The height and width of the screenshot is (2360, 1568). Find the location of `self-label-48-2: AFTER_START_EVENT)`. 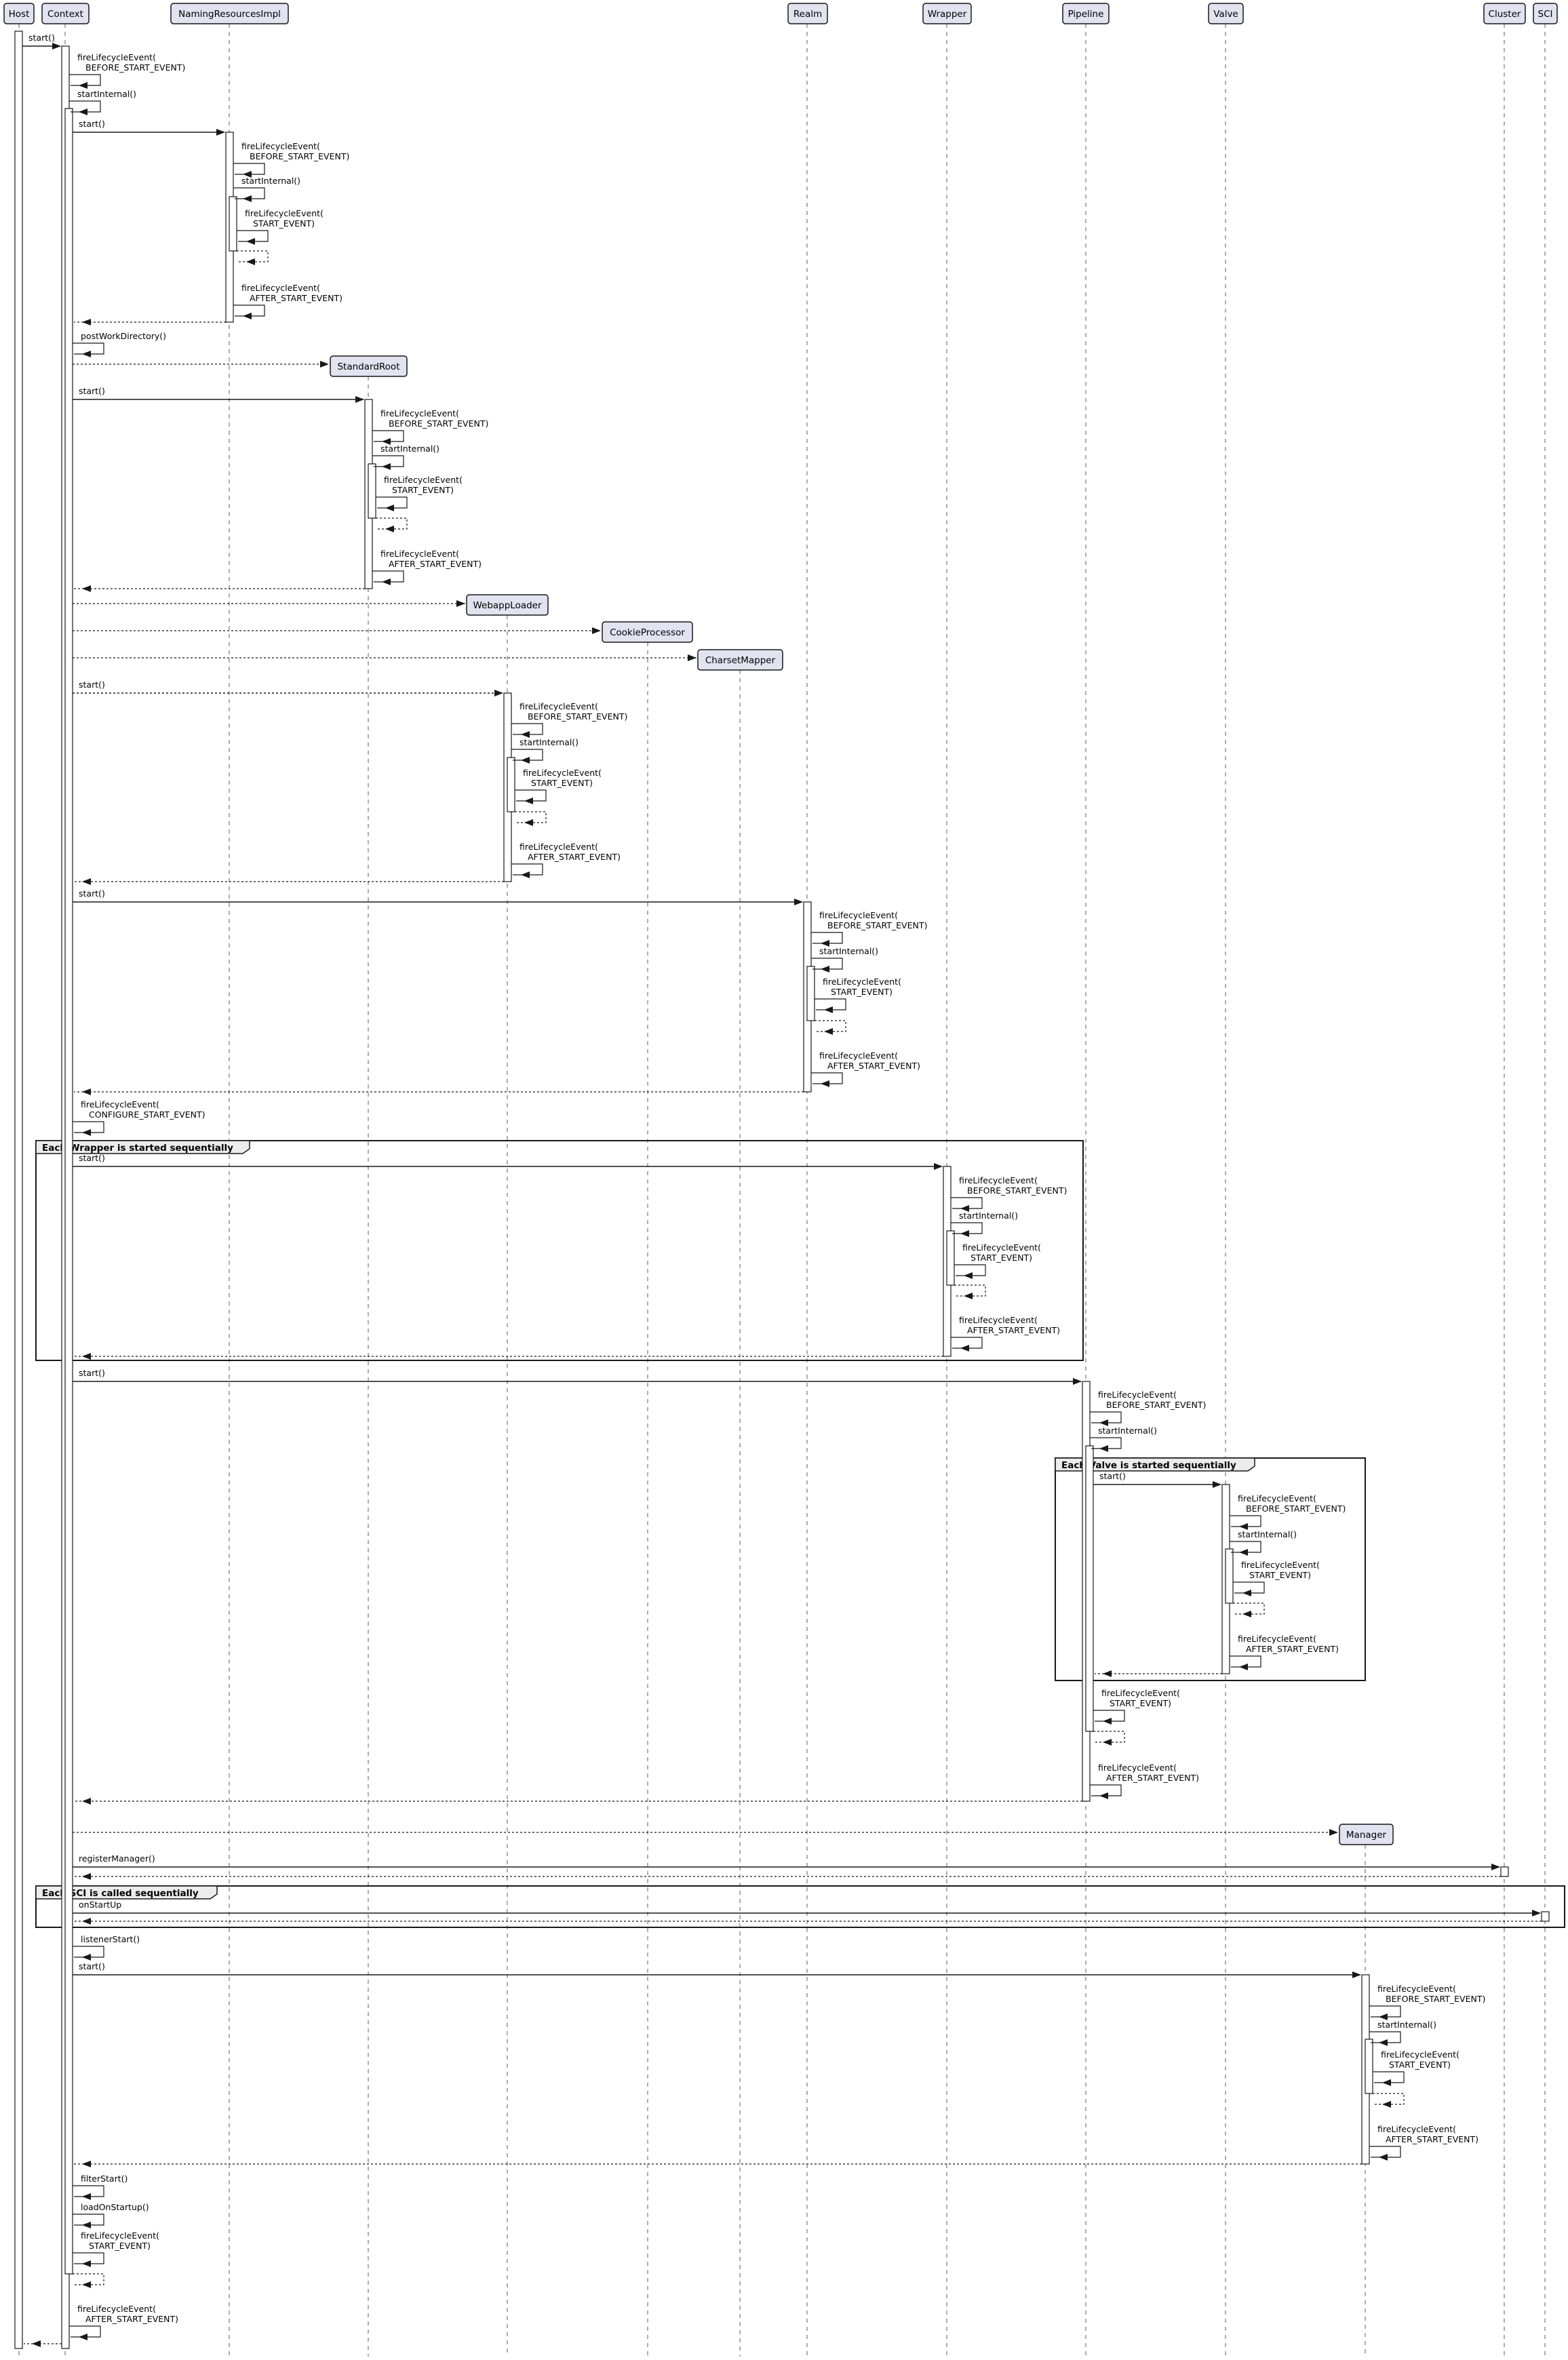

self-label-48-2: AFTER_START_EVENT) is located at coordinates (1292, 1649).